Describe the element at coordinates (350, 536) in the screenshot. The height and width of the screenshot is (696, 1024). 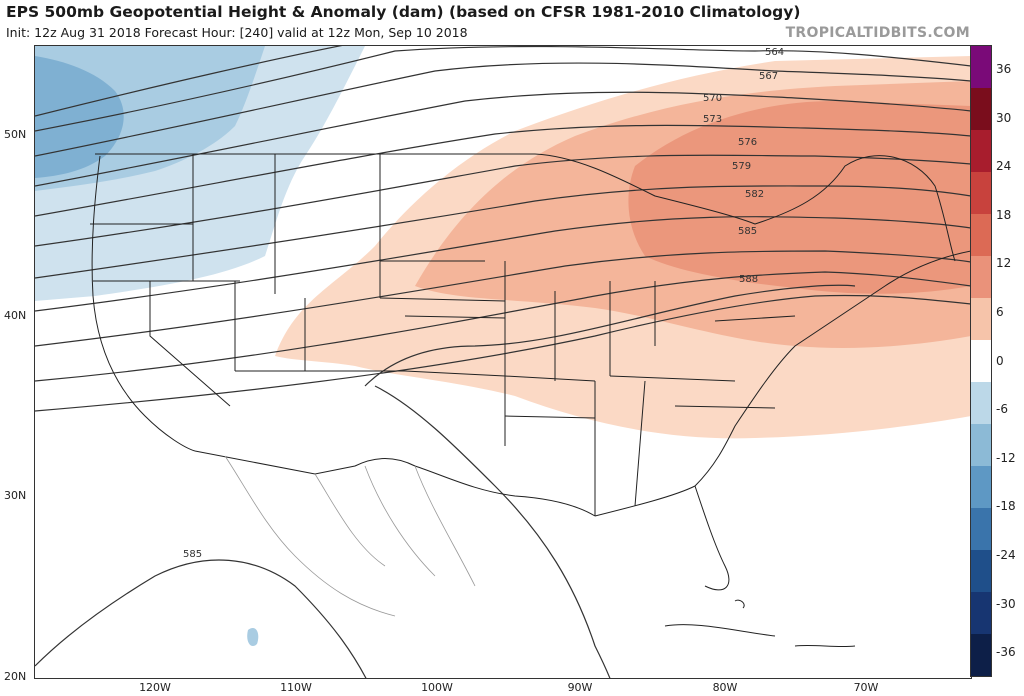
I see `mexico-borders` at that location.